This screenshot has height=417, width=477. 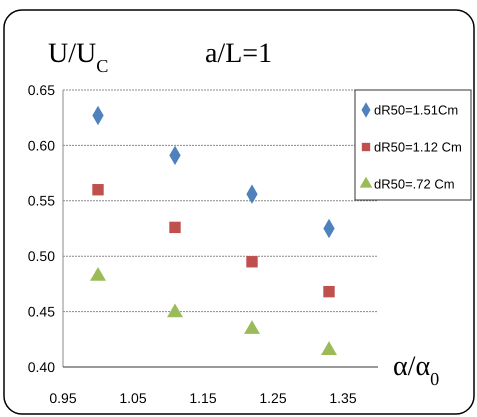 I want to click on x-tick-label: 1.35, so click(x=343, y=398).